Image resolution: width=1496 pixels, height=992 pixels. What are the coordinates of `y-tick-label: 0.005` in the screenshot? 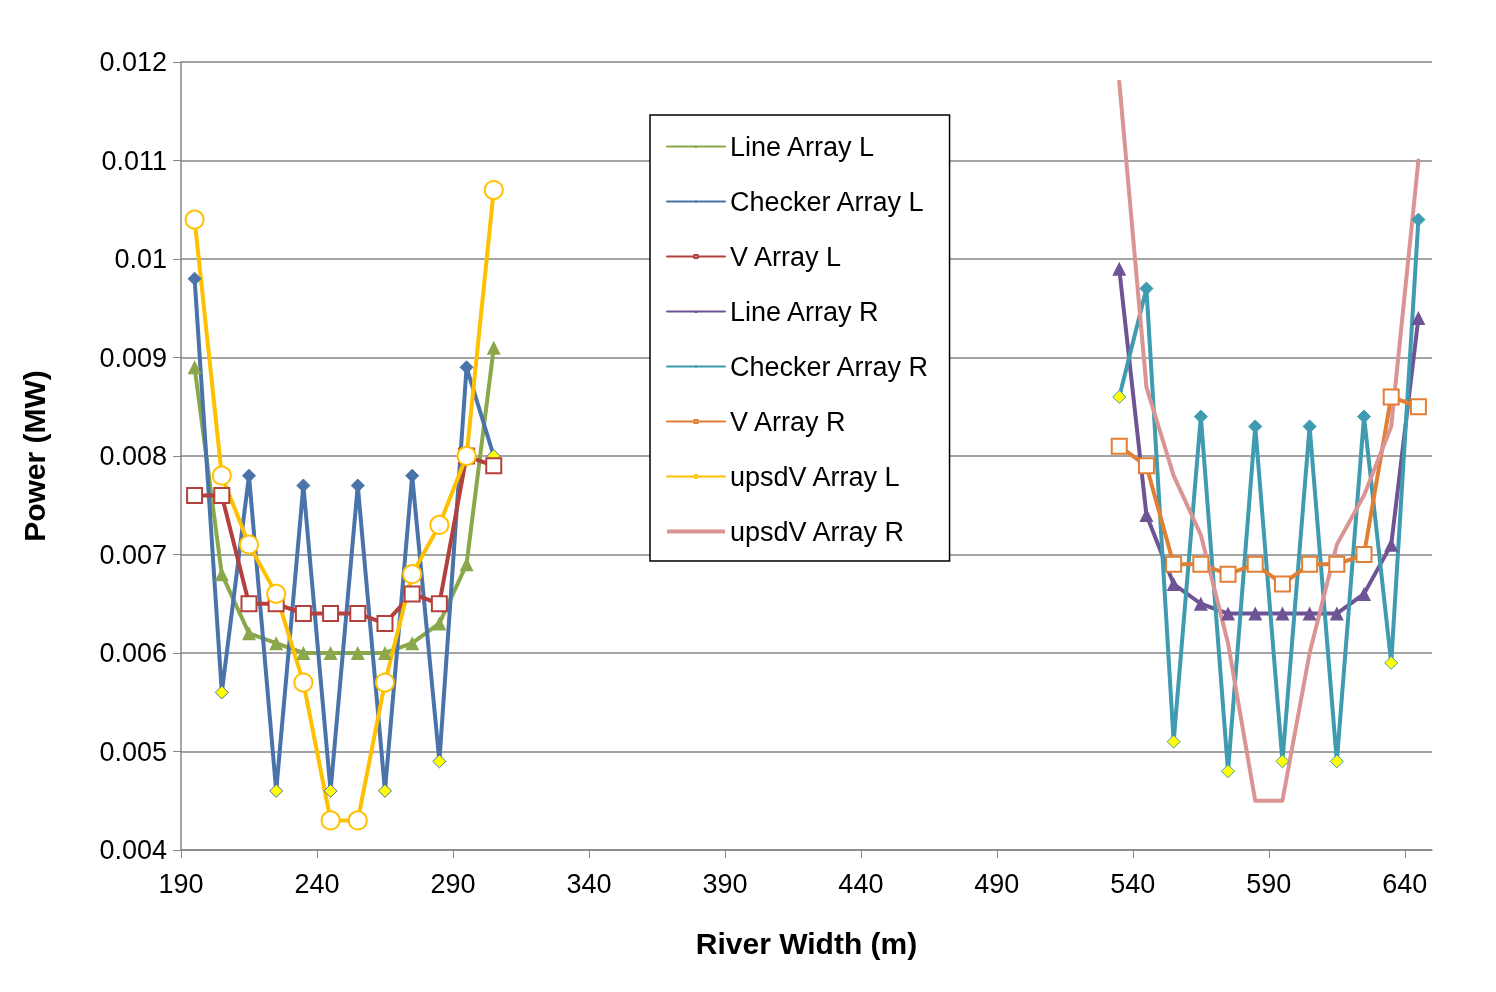 It's located at (133, 751).